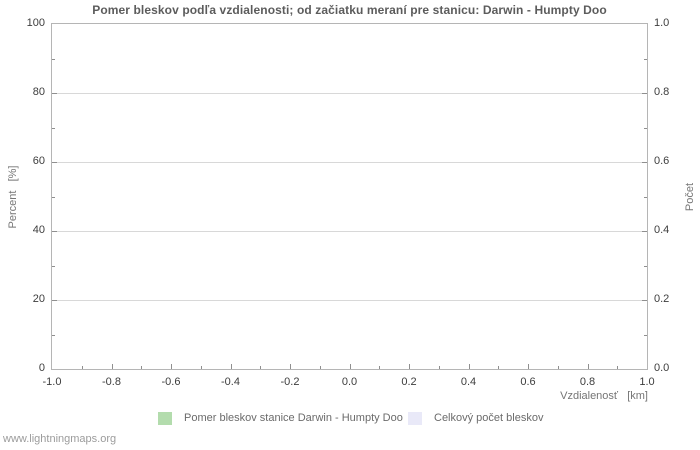 The image size is (700, 450). Describe the element at coordinates (468, 382) in the screenshot. I see `x-tick-label: 0.4` at that location.